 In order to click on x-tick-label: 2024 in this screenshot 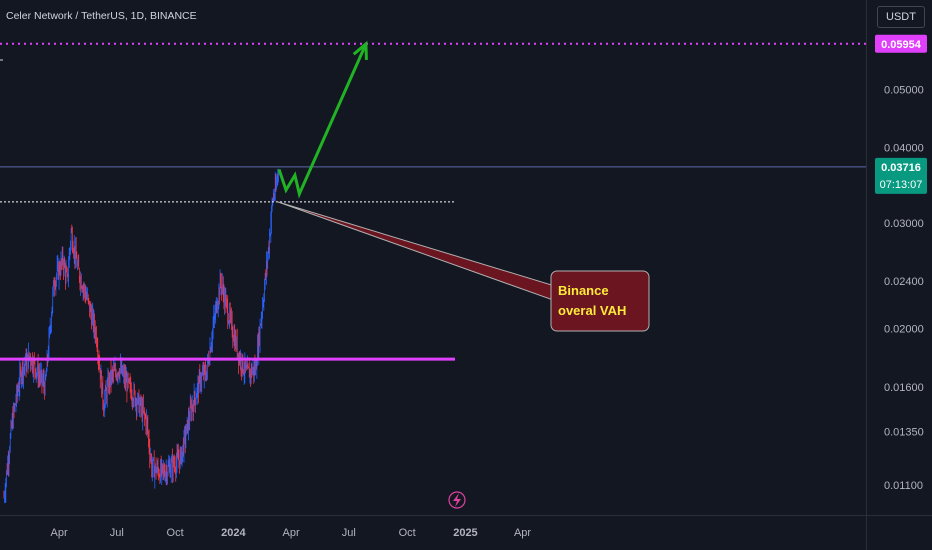, I will do `click(233, 533)`.